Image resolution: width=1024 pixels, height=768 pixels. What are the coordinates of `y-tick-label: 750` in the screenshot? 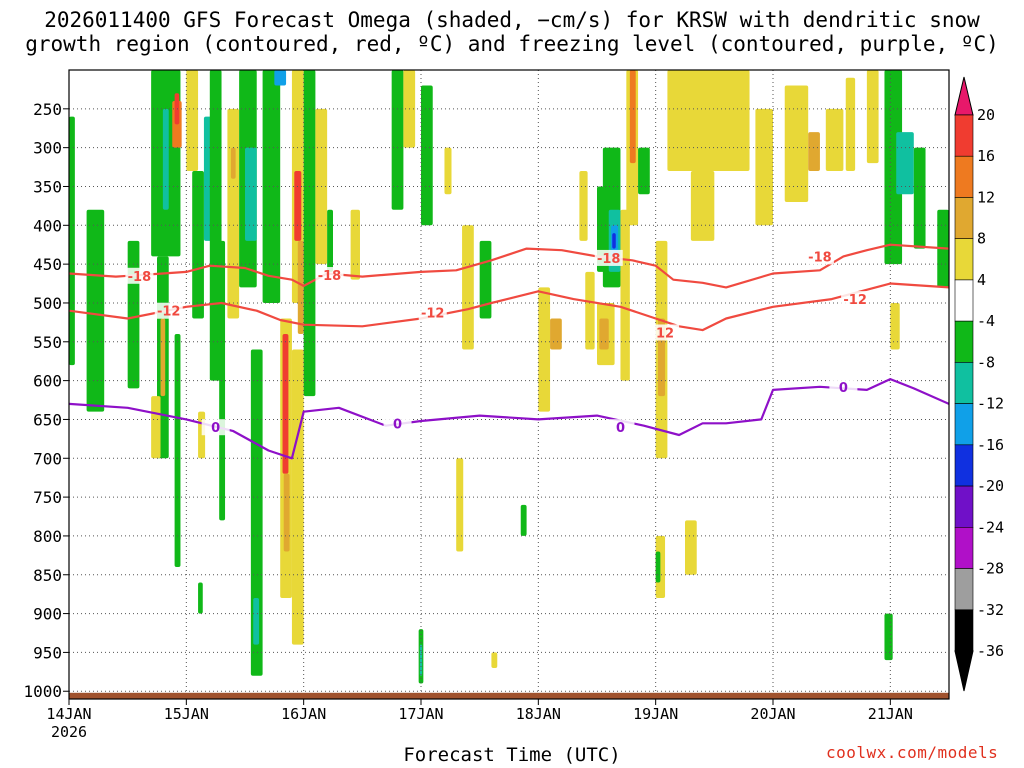 It's located at (47, 497).